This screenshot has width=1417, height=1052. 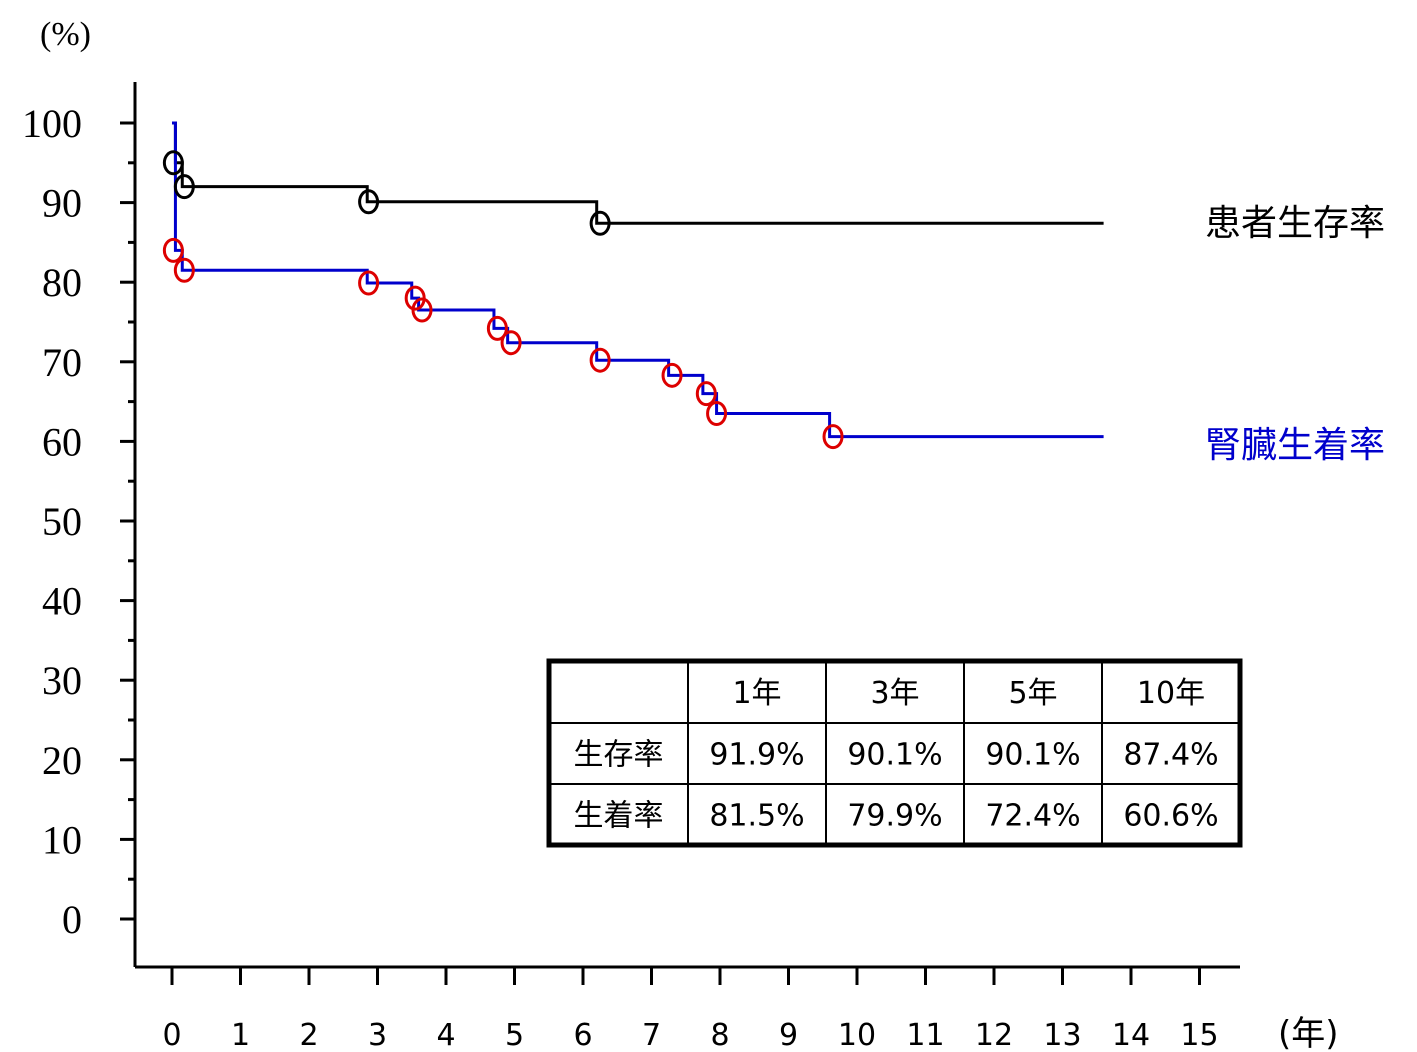 I want to click on marker-layer, so click(x=503, y=300).